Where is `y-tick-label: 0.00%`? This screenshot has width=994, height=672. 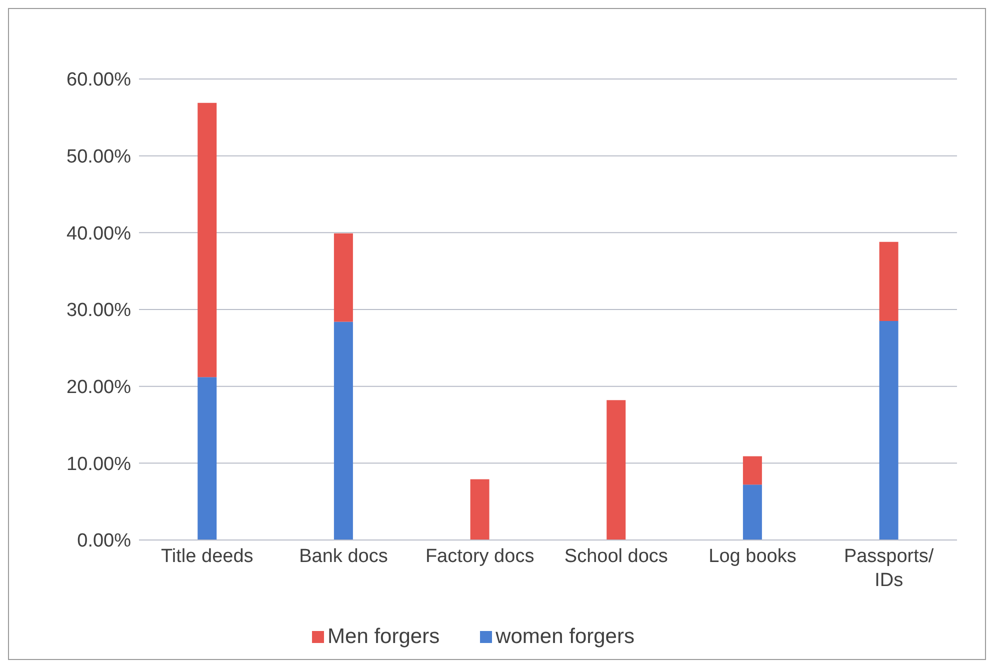
y-tick-label: 0.00% is located at coordinates (104, 541).